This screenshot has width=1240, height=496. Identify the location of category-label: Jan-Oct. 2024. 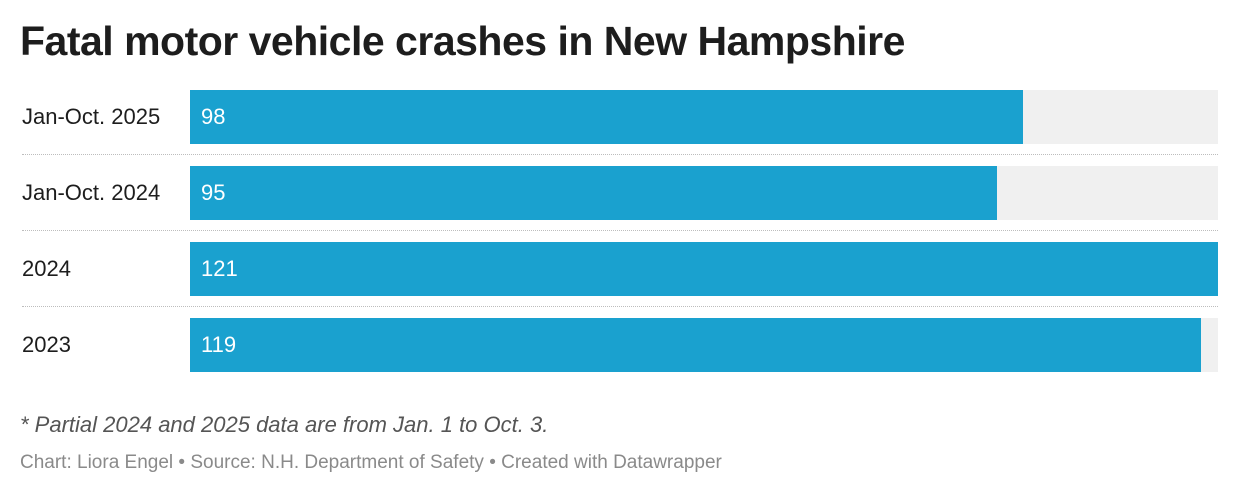
(91, 192).